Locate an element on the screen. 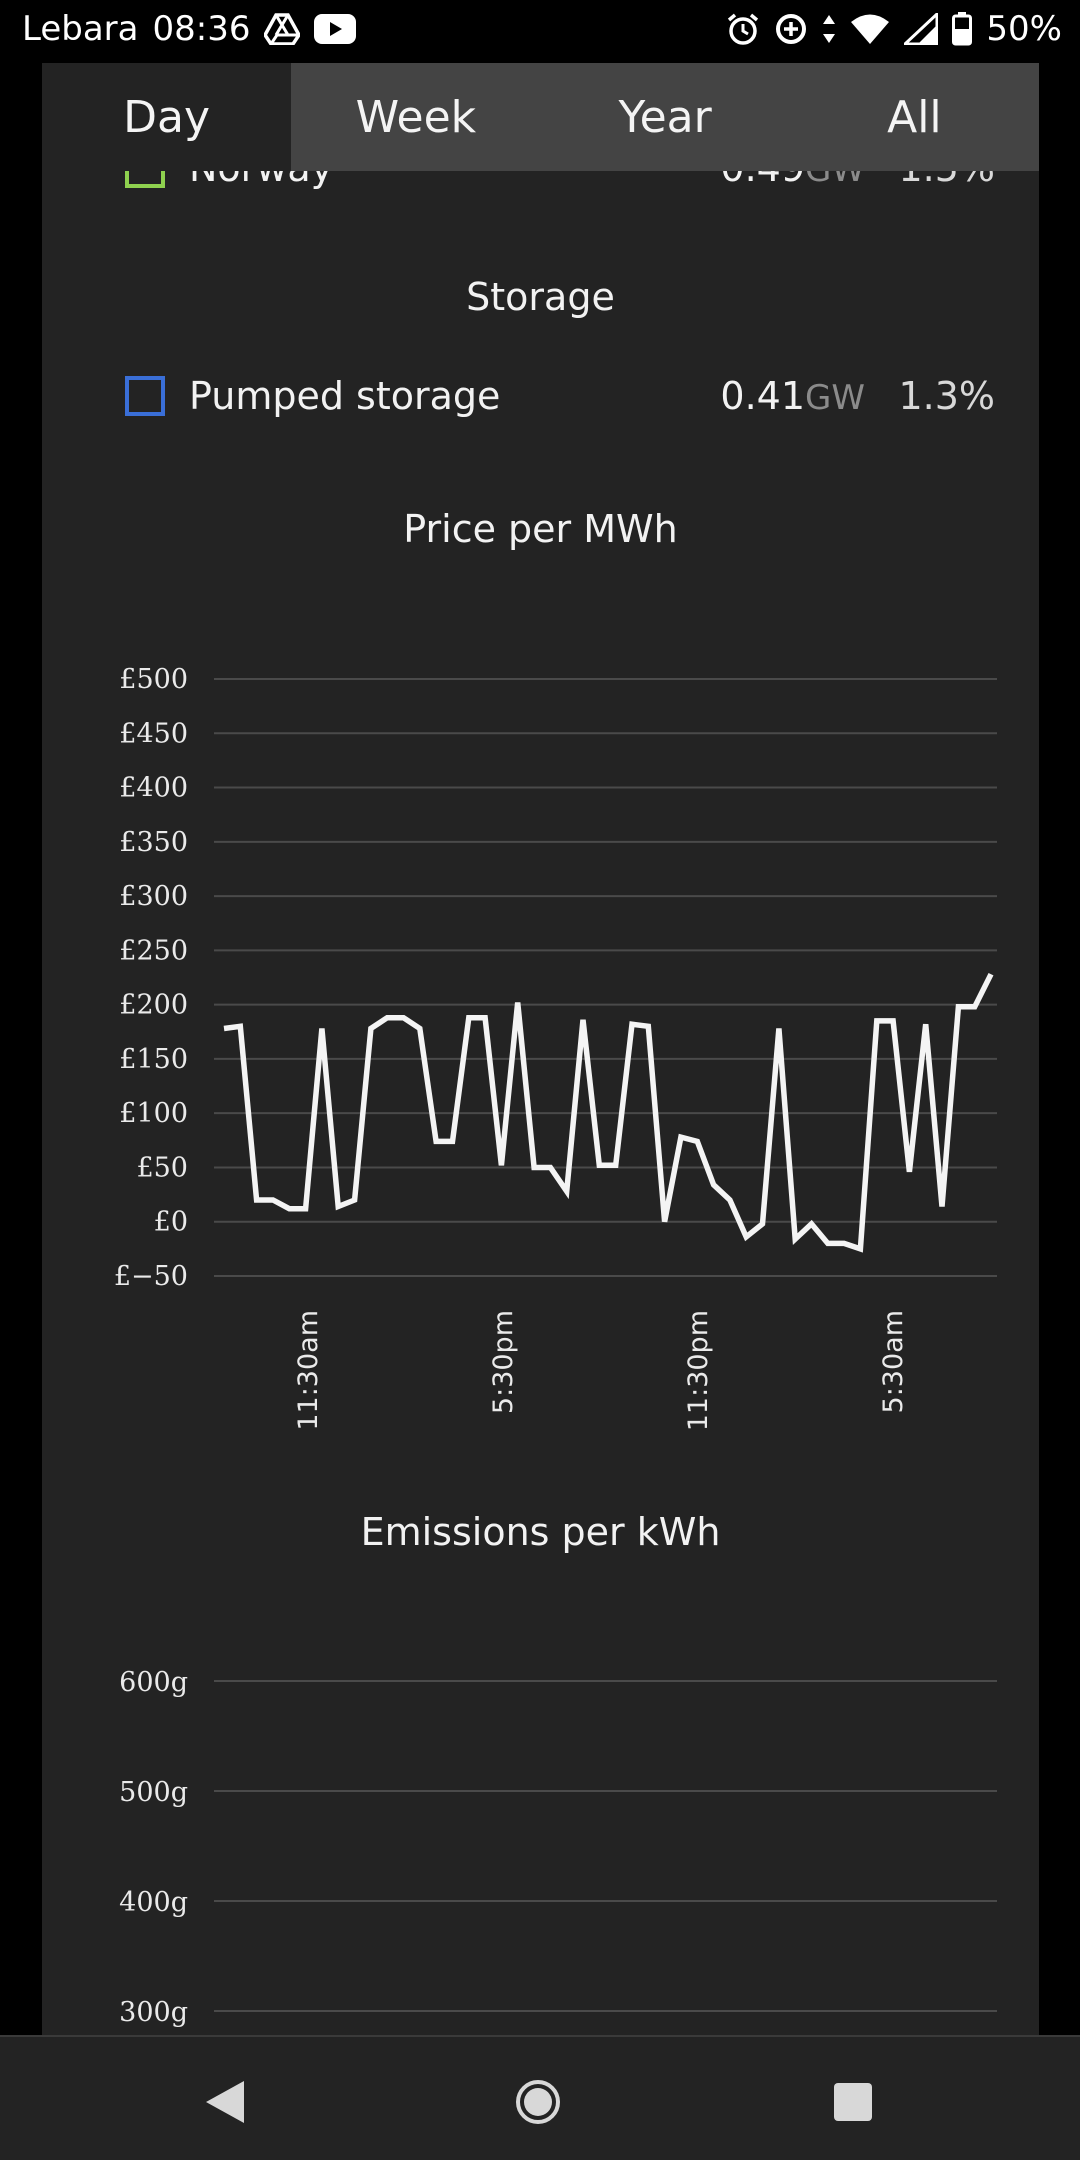  x-tick-label: 11:30am is located at coordinates (308, 1370).